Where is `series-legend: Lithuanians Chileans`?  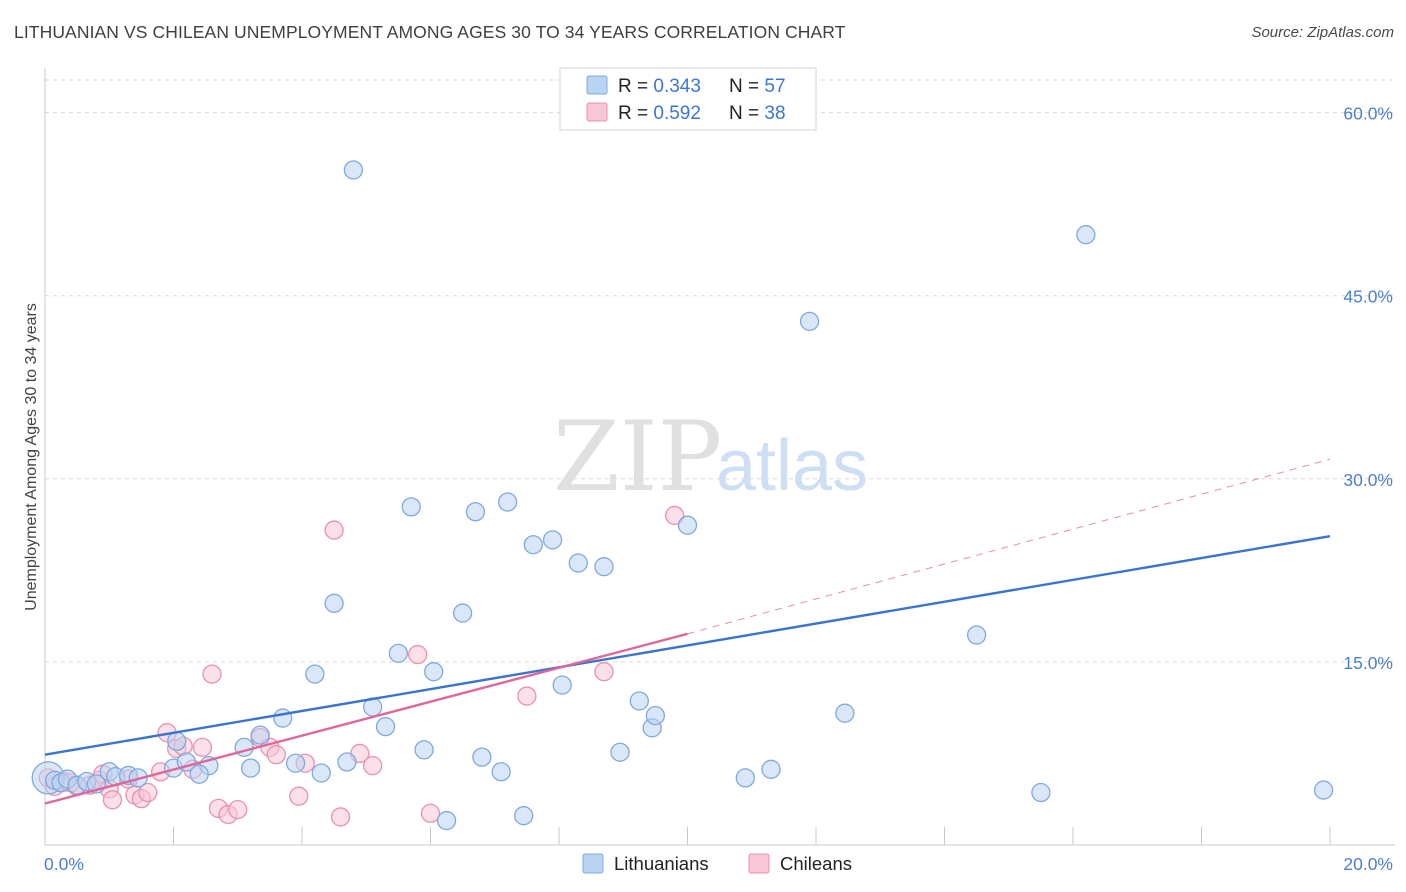
series-legend: Lithuanians Chileans is located at coordinates (717, 863).